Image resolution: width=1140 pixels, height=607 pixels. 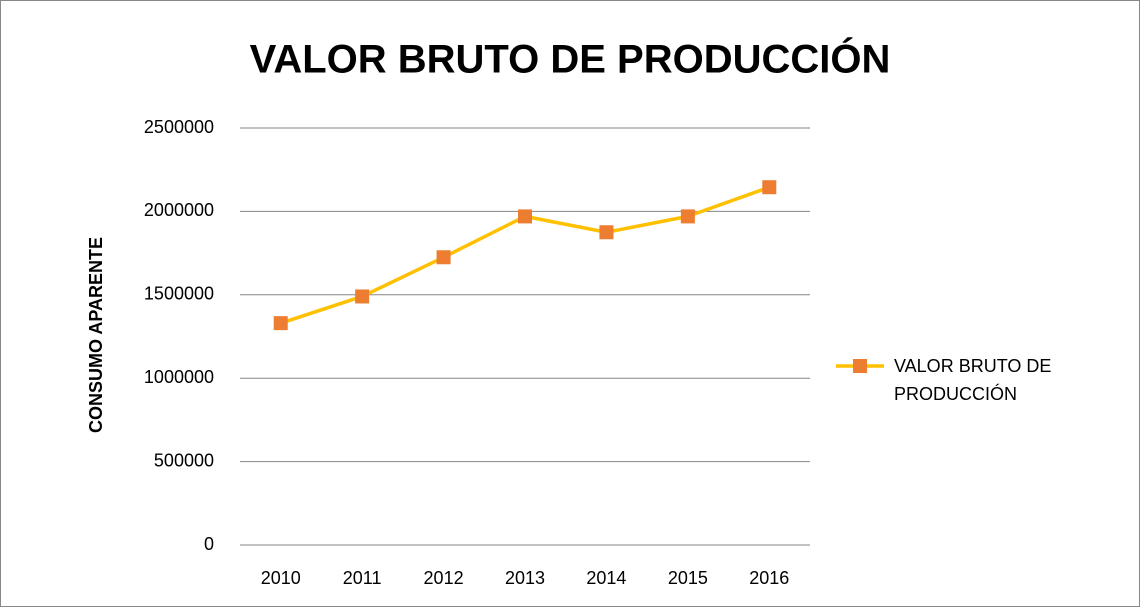 I want to click on y-tick-label: 2500000, so click(x=179, y=127).